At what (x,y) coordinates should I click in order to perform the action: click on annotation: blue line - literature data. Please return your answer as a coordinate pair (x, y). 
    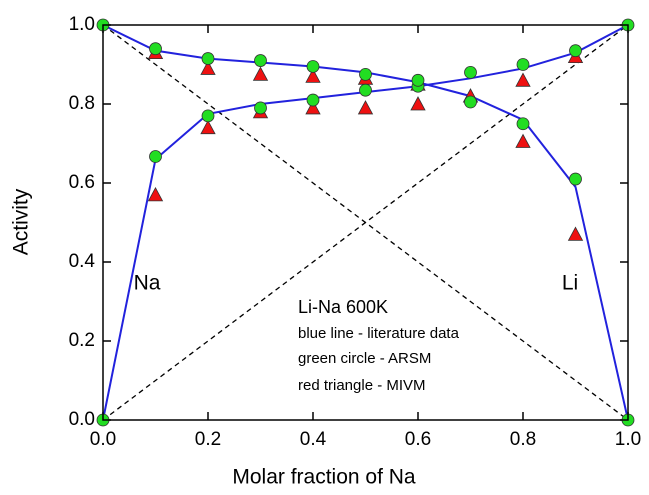
    Looking at the image, I should click on (379, 333).